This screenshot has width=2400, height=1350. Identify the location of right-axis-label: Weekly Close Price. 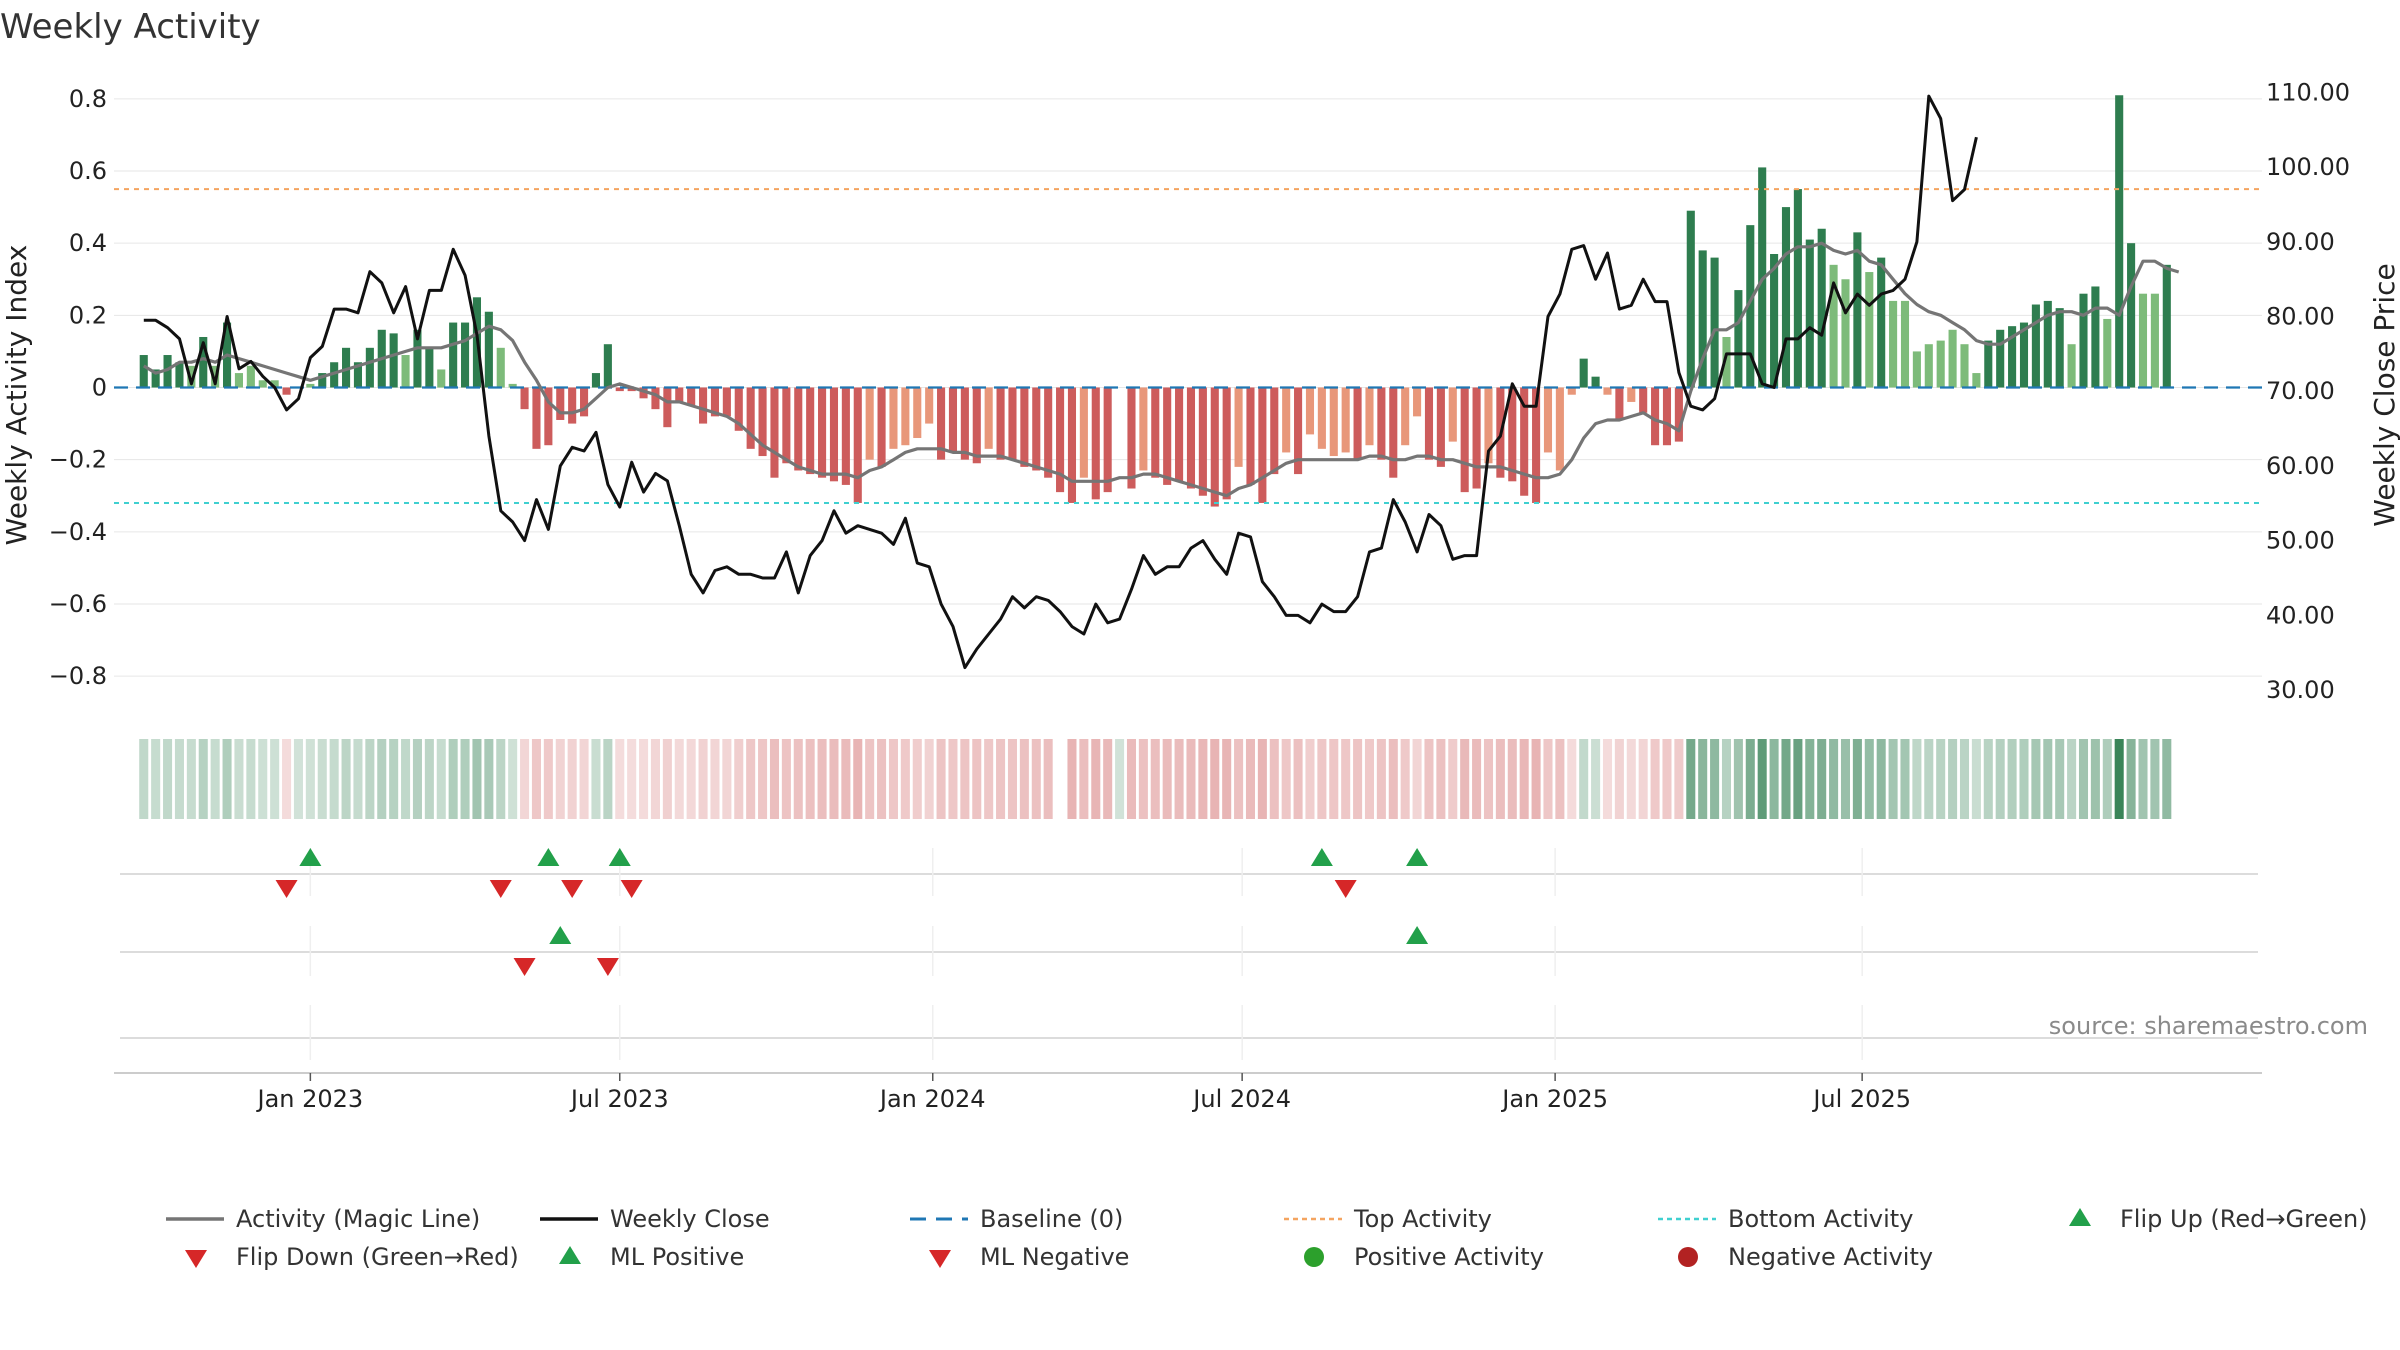
(2384, 394).